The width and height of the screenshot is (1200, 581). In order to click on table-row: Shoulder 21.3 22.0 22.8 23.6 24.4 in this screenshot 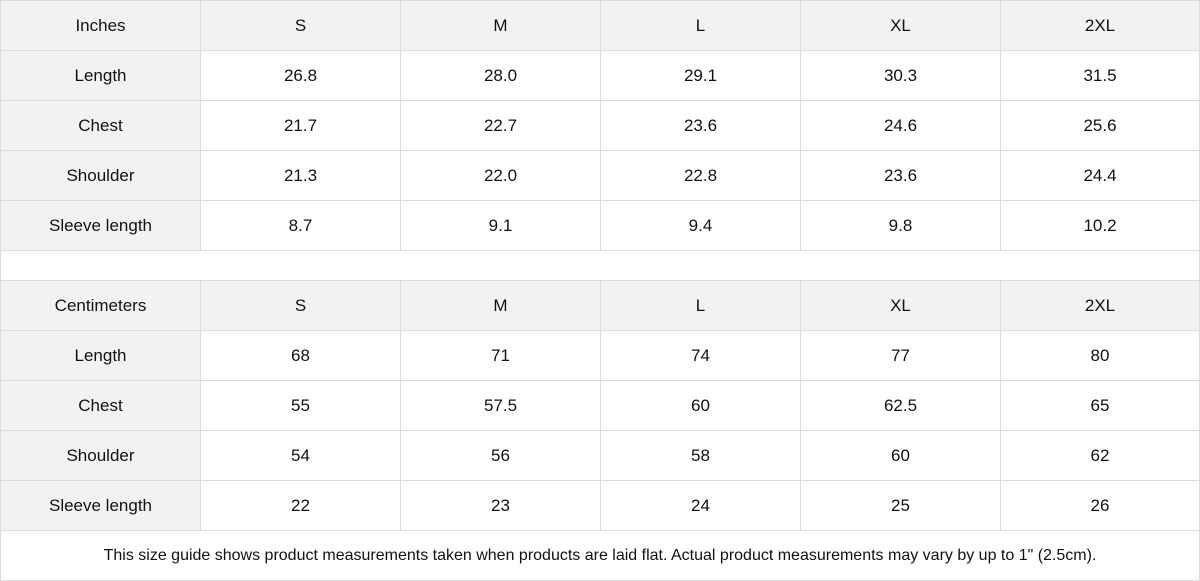, I will do `click(600, 176)`.